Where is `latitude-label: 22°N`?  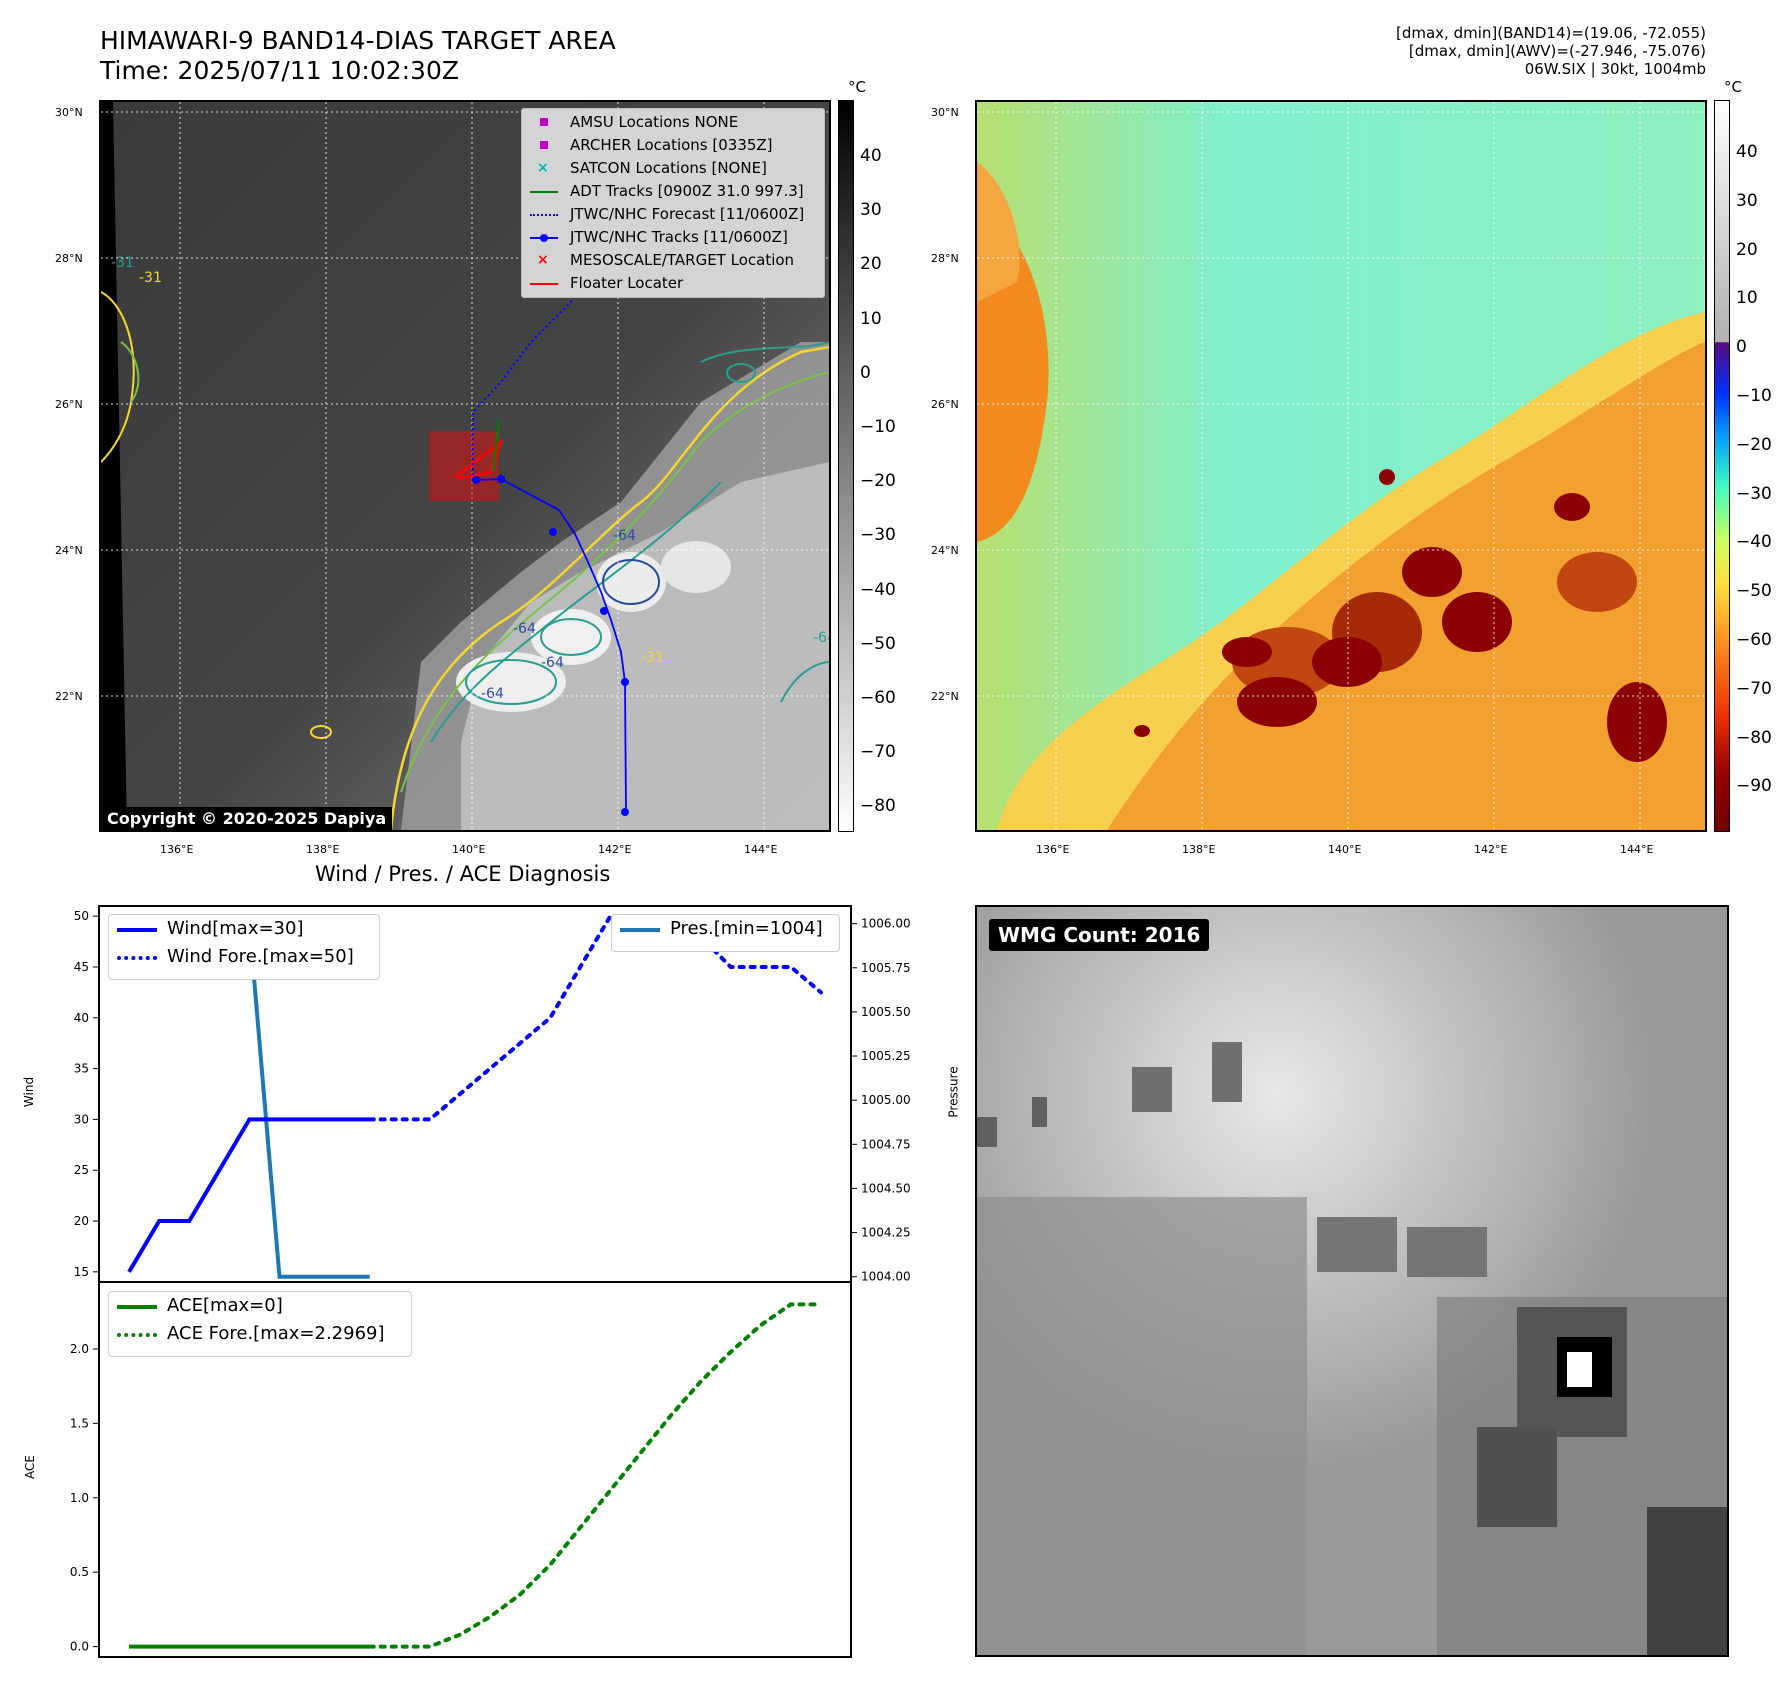 latitude-label: 22°N is located at coordinates (69, 696).